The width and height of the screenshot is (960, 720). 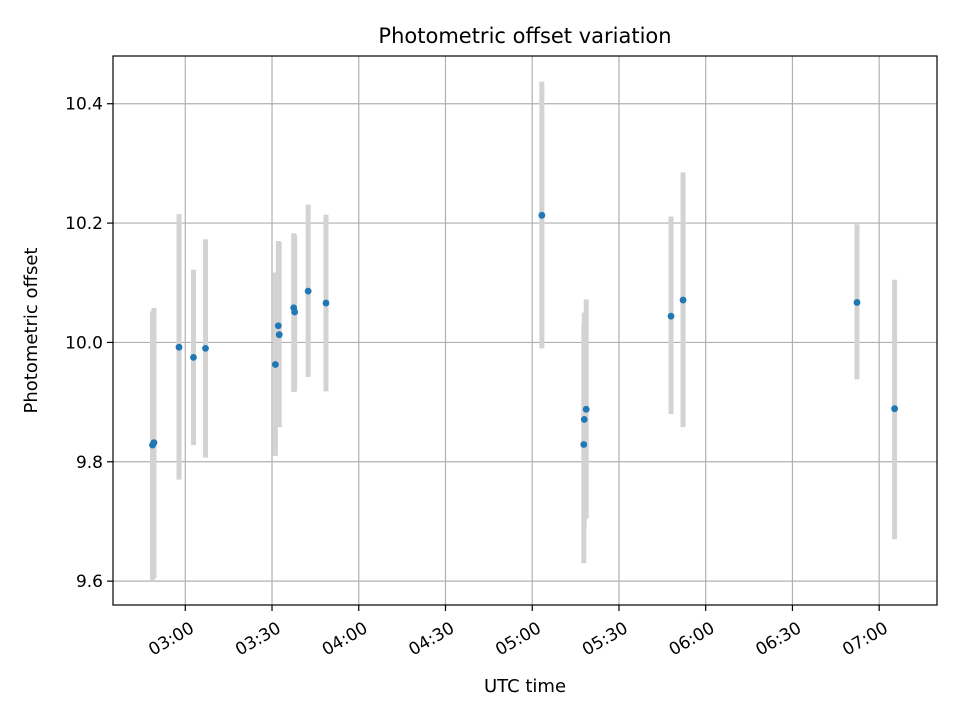 I want to click on y-tick-label: 10.4, so click(x=84, y=105).